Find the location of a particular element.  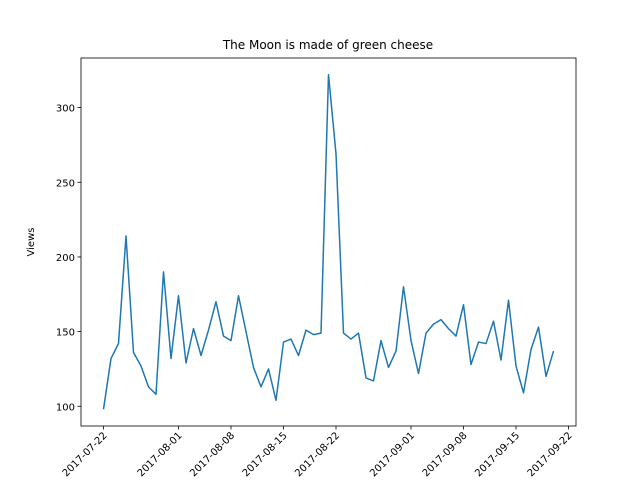

y-axis-label: Views is located at coordinates (31, 242).